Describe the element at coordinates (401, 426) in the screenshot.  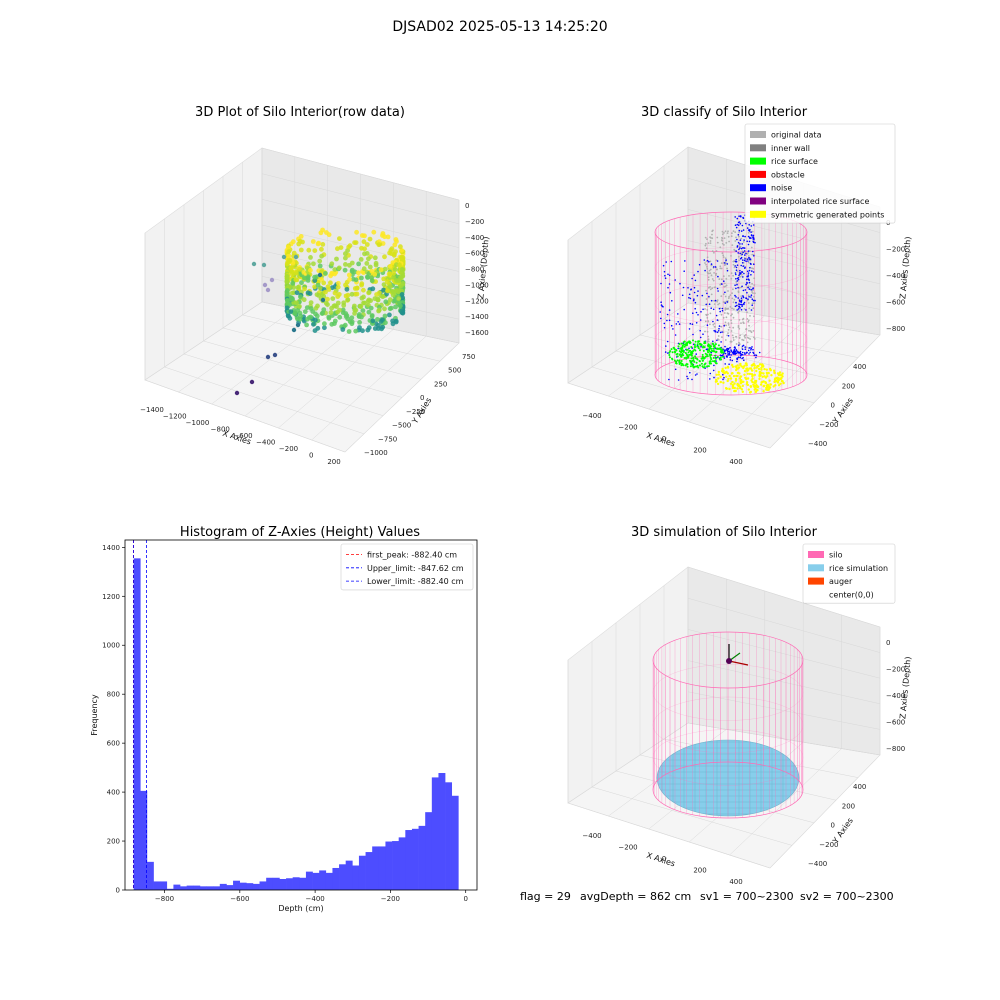
I see `y-tick-label: −500` at that location.